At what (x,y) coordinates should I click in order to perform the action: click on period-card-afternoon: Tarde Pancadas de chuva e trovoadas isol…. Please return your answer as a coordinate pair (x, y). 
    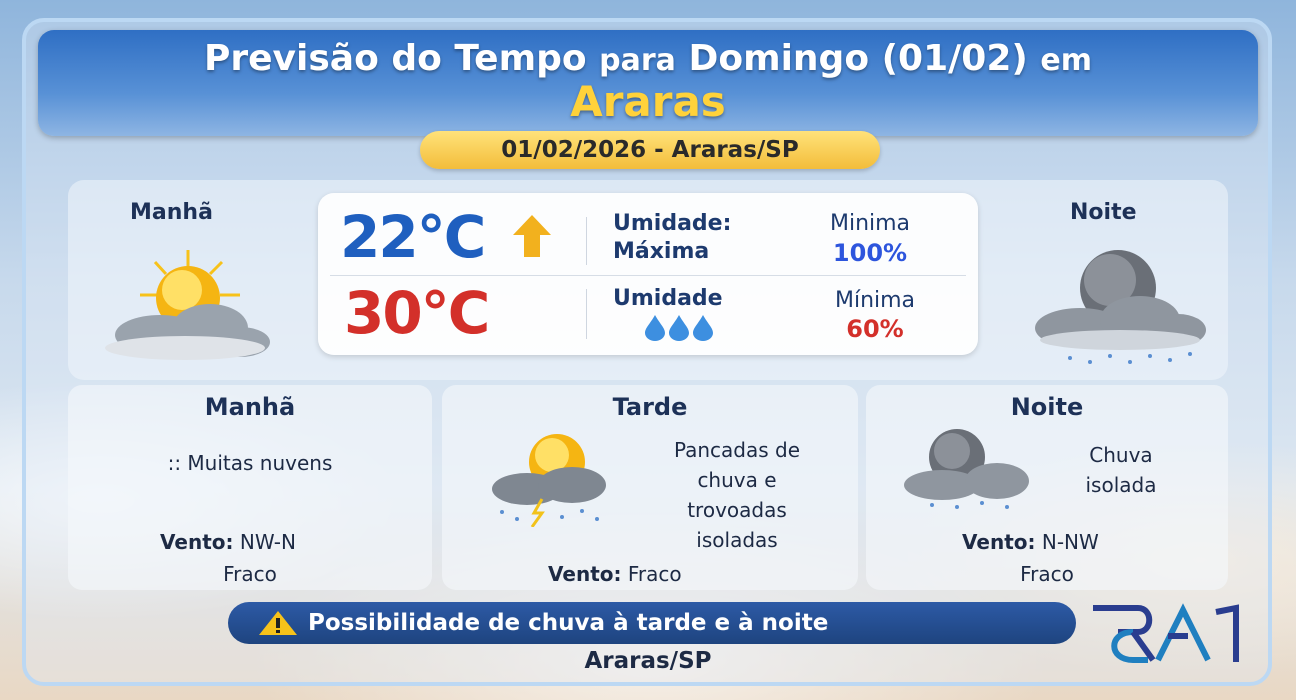
    Looking at the image, I should click on (650, 487).